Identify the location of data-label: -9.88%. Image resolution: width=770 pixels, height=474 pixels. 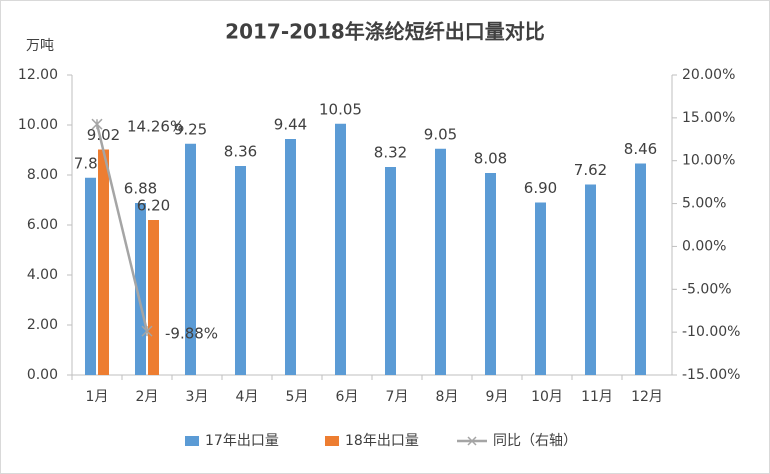
(191, 334).